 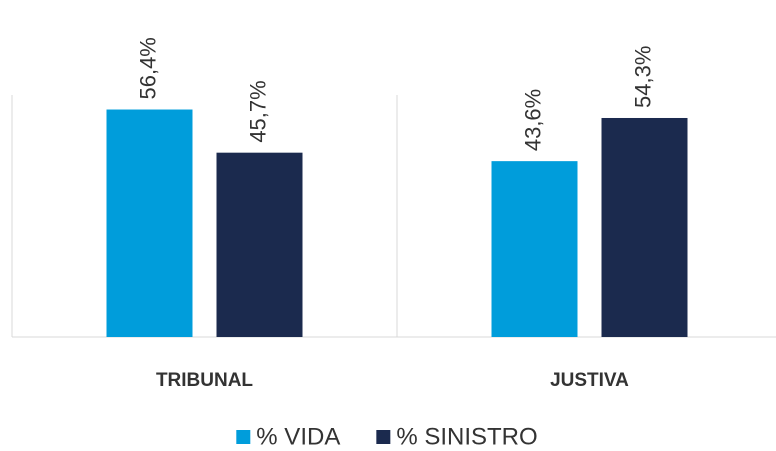 I want to click on data-label: 45,7%, so click(x=257, y=111).